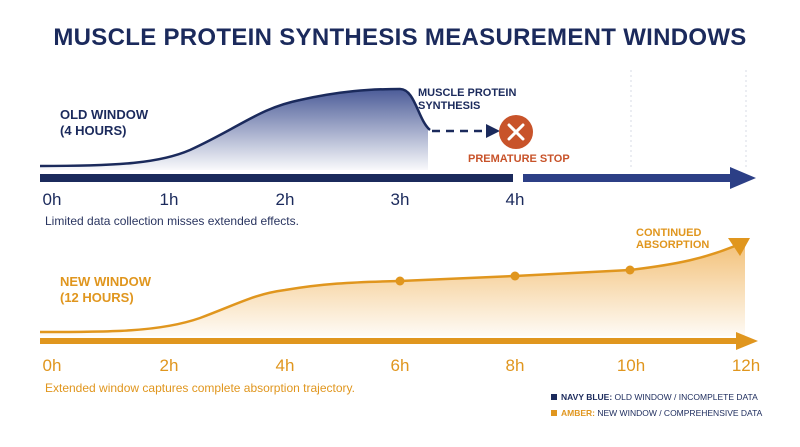 This screenshot has width=800, height=447. Describe the element at coordinates (578, 413) in the screenshot. I see `legend-key: AMBER:` at that location.